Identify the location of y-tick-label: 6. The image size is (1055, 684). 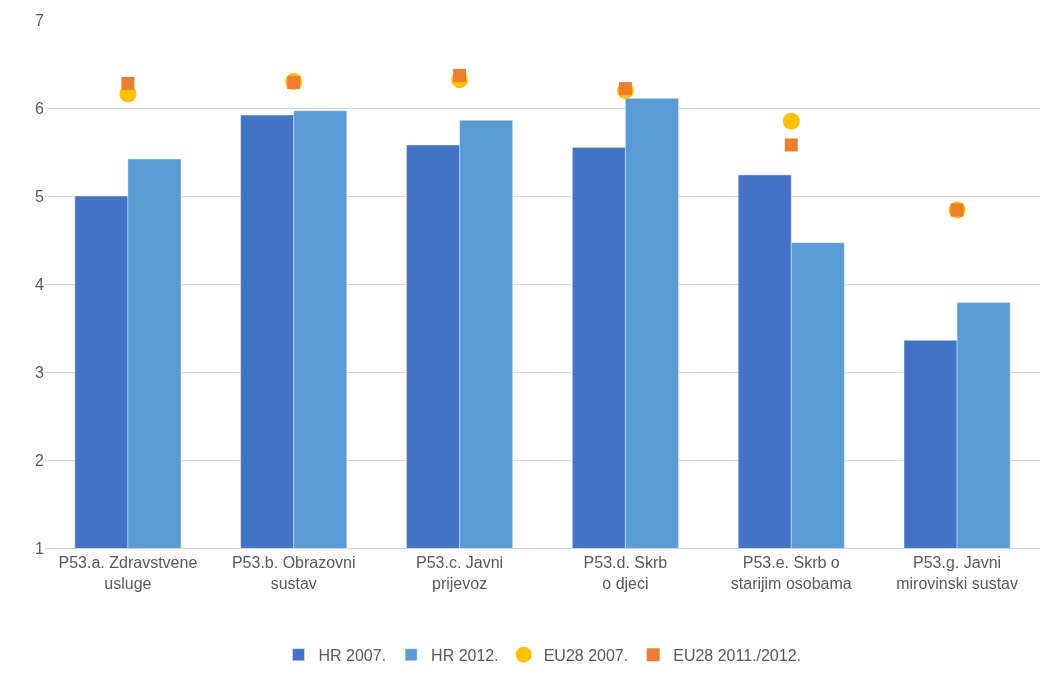
(40, 108).